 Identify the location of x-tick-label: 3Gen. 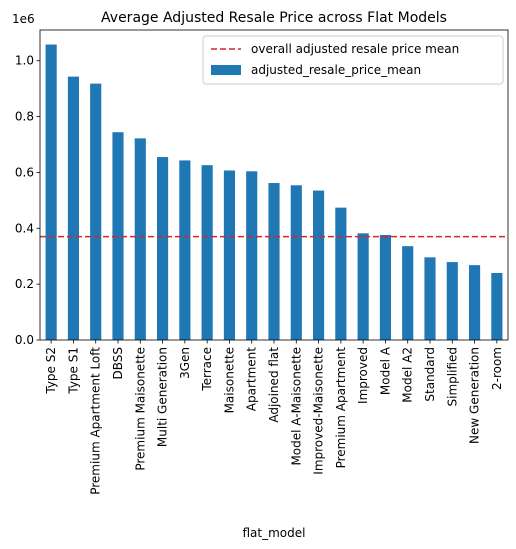
(185, 363).